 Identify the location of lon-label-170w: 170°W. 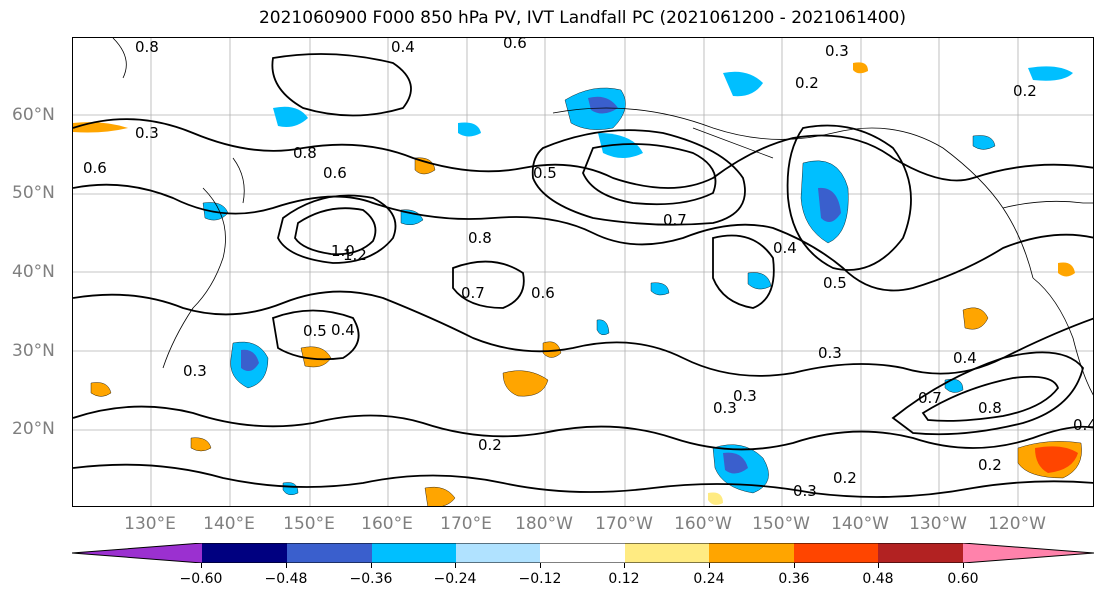
(624, 524).